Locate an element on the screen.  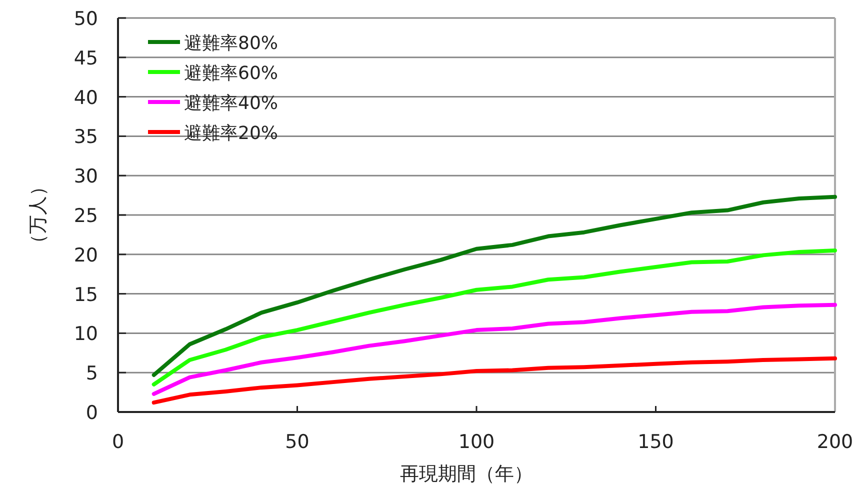
y-tick-label: 10 is located at coordinates (86, 334).